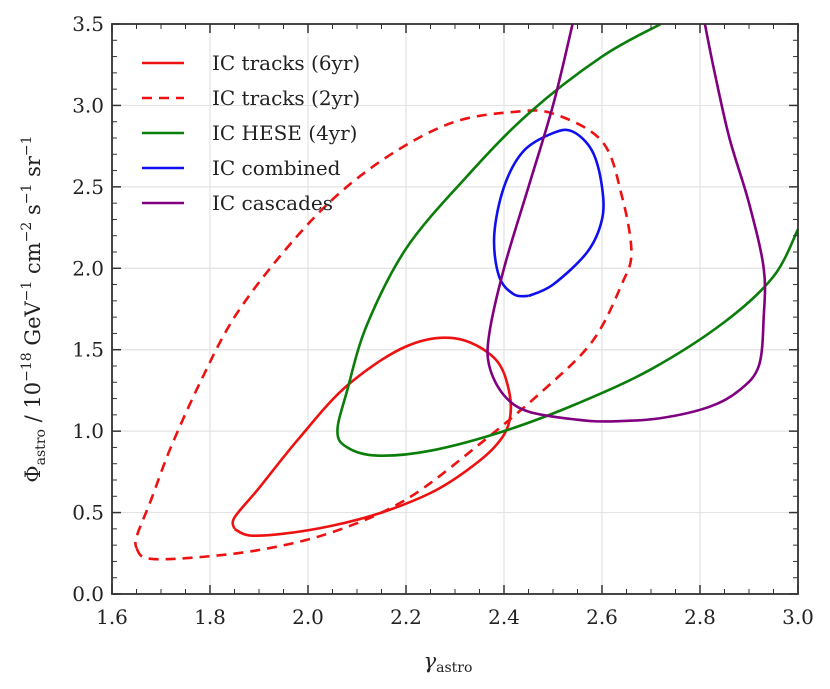 The image size is (830, 689). Describe the element at coordinates (798, 617) in the screenshot. I see `x-tick-label: 3.0` at that location.